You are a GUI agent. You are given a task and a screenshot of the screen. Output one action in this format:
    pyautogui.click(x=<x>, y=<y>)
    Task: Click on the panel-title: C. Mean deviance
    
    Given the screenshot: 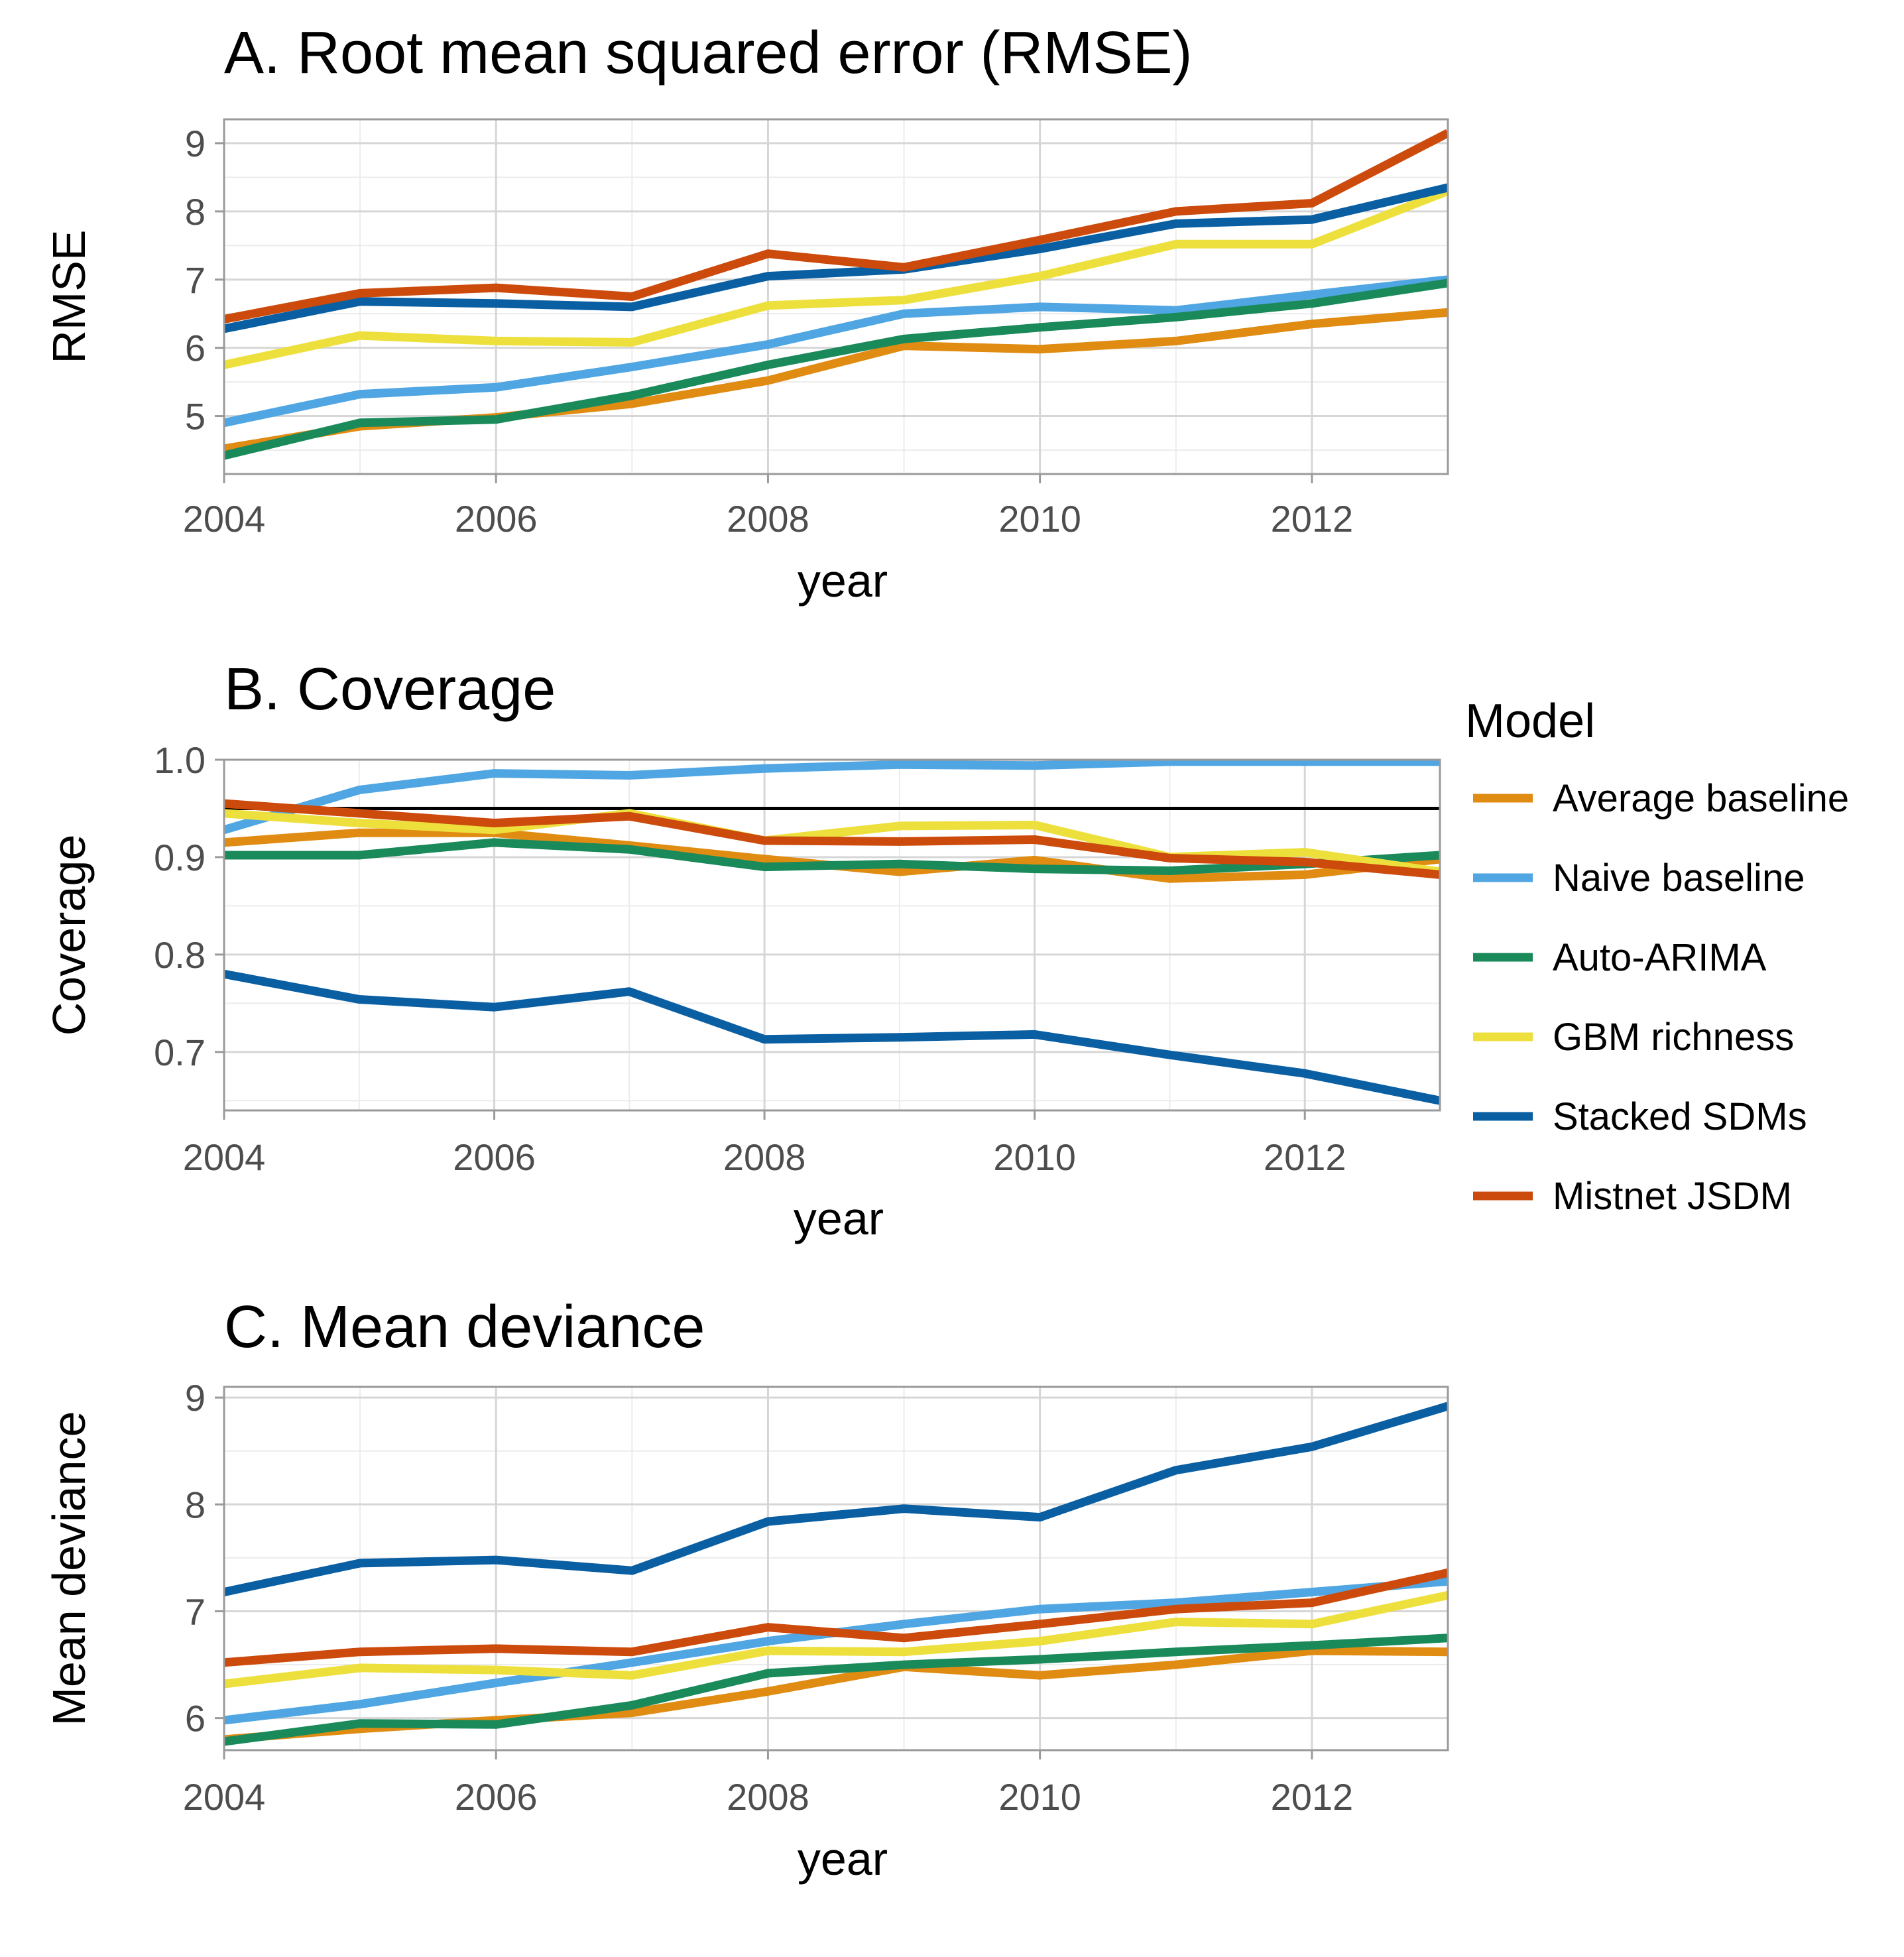 What is the action you would take?
    pyautogui.click(x=464, y=1327)
    